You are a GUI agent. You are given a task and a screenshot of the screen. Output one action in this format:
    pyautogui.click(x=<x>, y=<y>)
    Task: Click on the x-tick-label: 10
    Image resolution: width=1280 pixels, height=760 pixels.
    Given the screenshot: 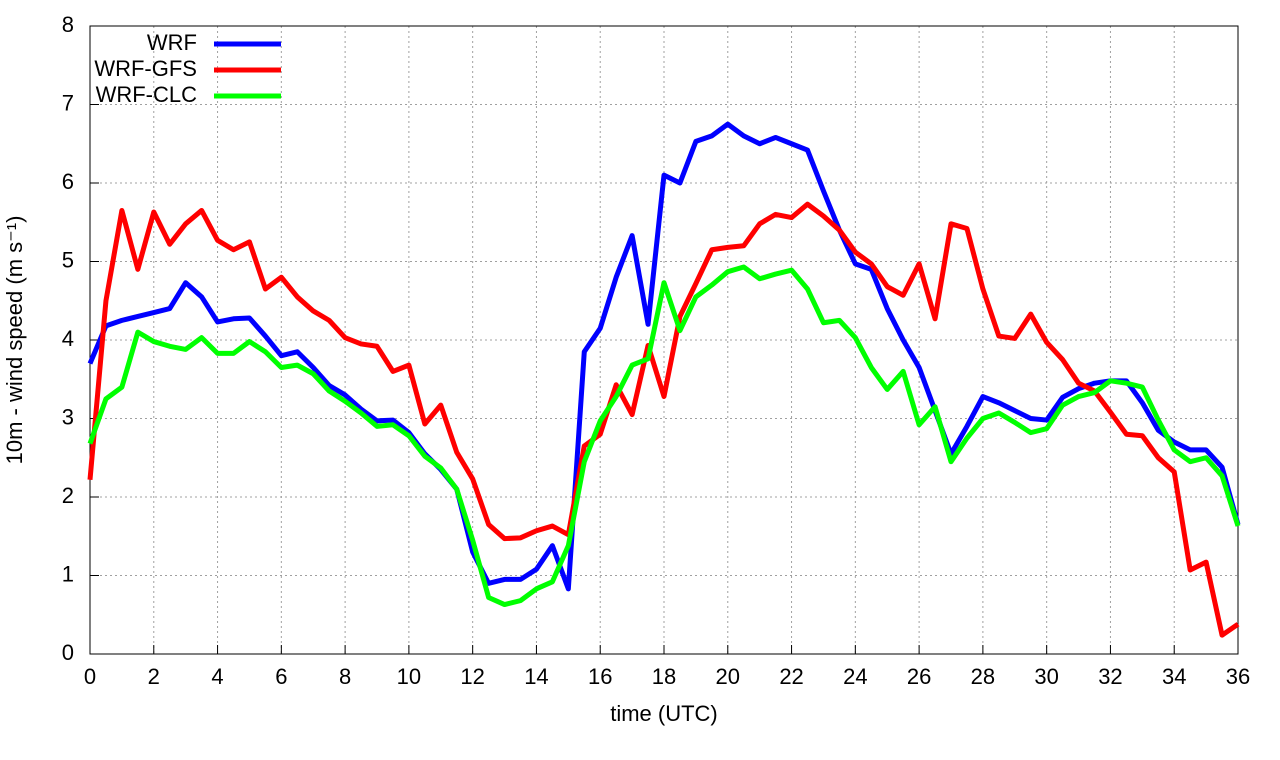 What is the action you would take?
    pyautogui.click(x=409, y=676)
    